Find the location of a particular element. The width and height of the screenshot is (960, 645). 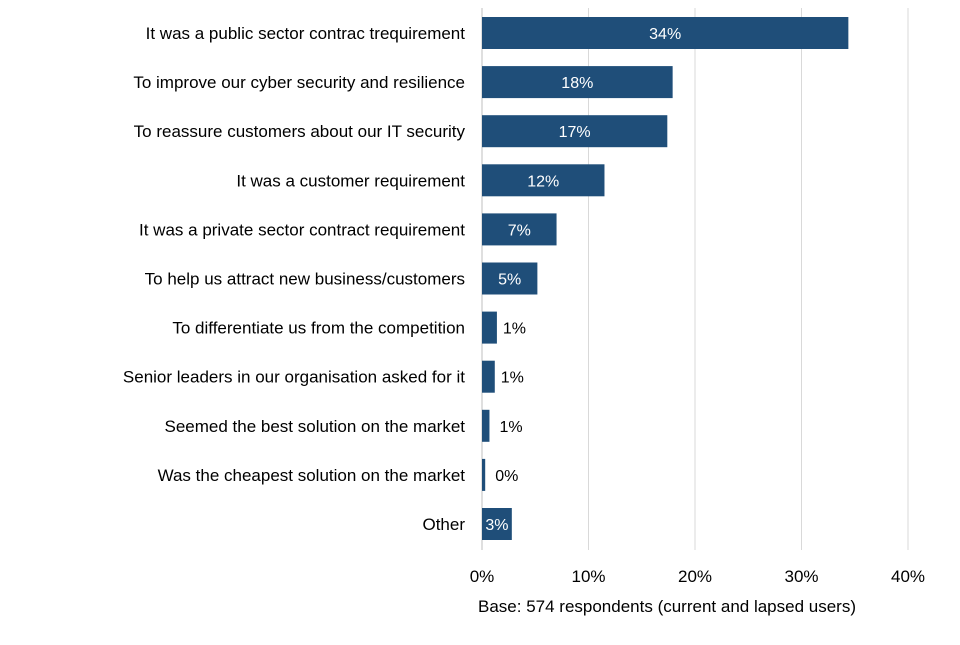

data-label: 18% is located at coordinates (577, 83).